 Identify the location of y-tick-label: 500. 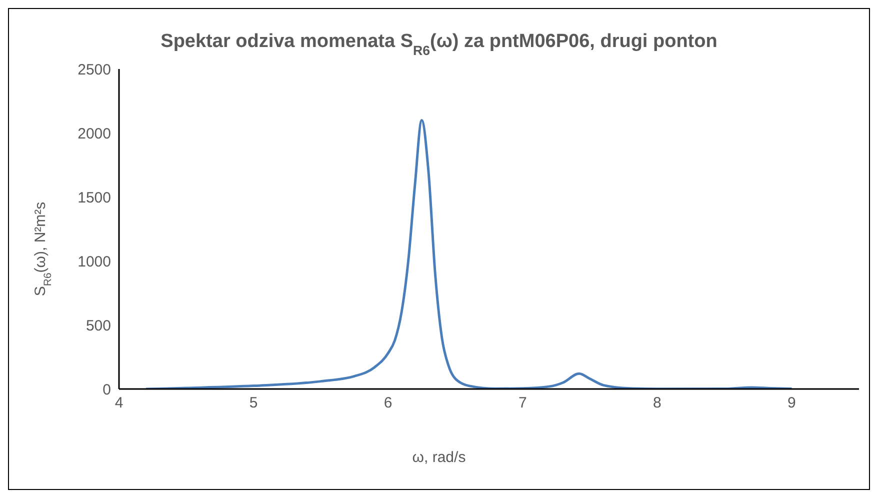
(98, 325).